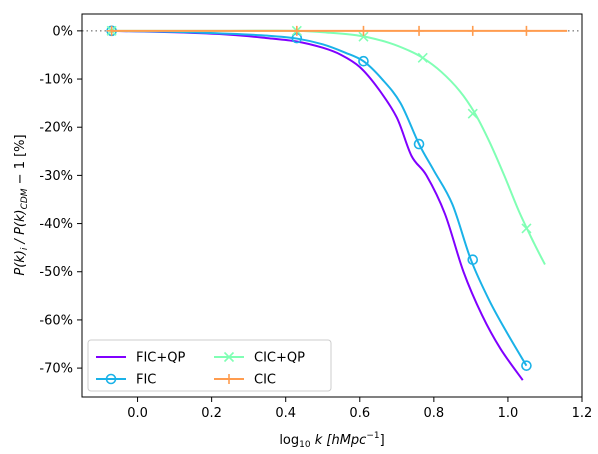 Image resolution: width=598 pixels, height=454 pixels. What do you see at coordinates (285, 413) in the screenshot?
I see `x-tick-label: 0.4` at bounding box center [285, 413].